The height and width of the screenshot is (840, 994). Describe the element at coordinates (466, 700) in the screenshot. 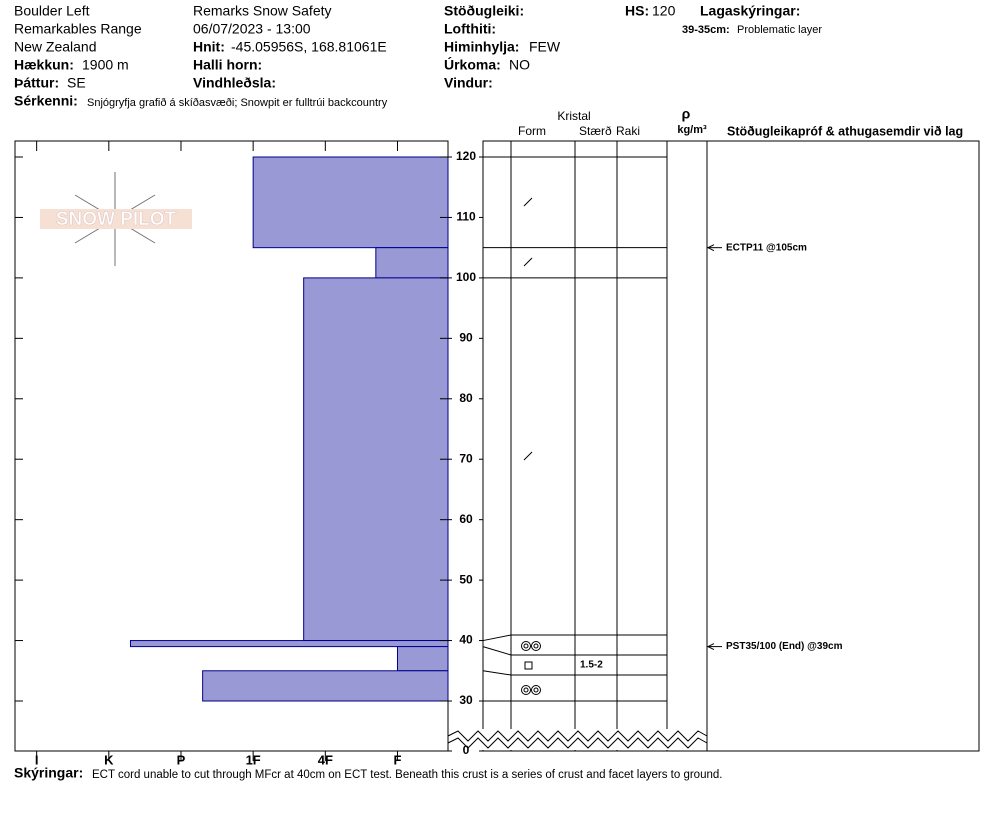

I see `y-tick-label: 30` at that location.